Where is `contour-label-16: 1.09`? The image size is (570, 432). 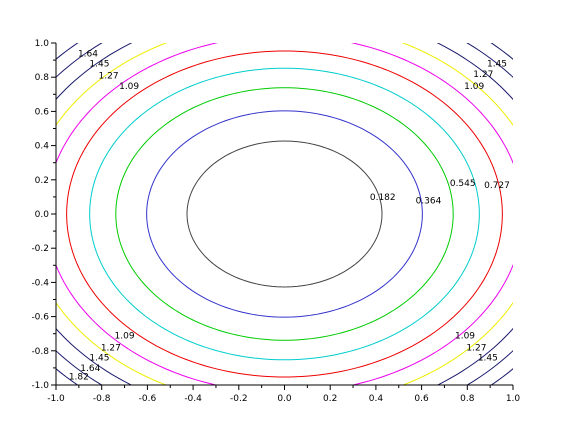
contour-label-16: 1.09 is located at coordinates (465, 336).